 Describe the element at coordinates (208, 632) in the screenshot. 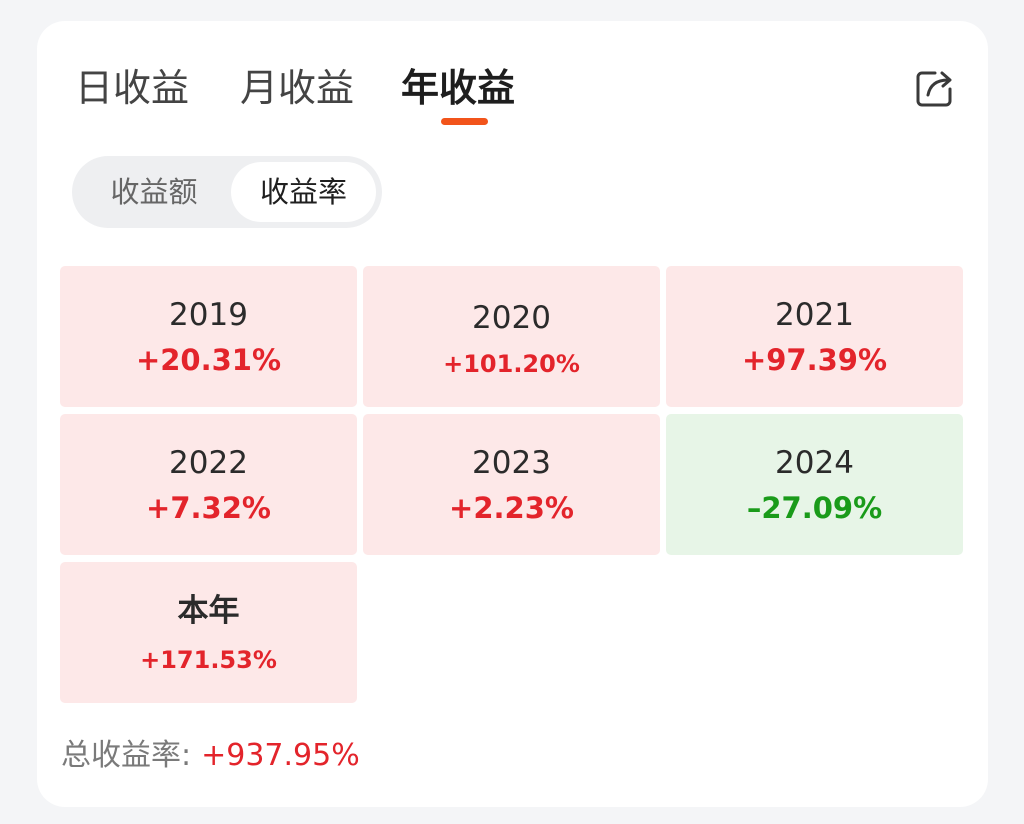

I see `year-cell-current-year: 本年 +171.53%` at that location.